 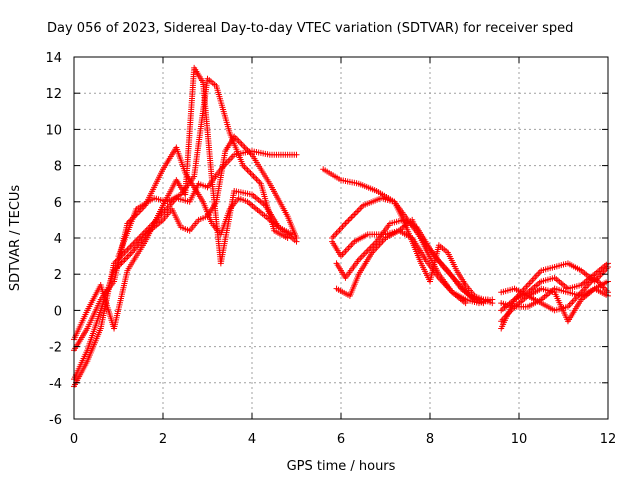 I want to click on x-tick-label: 10, so click(x=519, y=439).